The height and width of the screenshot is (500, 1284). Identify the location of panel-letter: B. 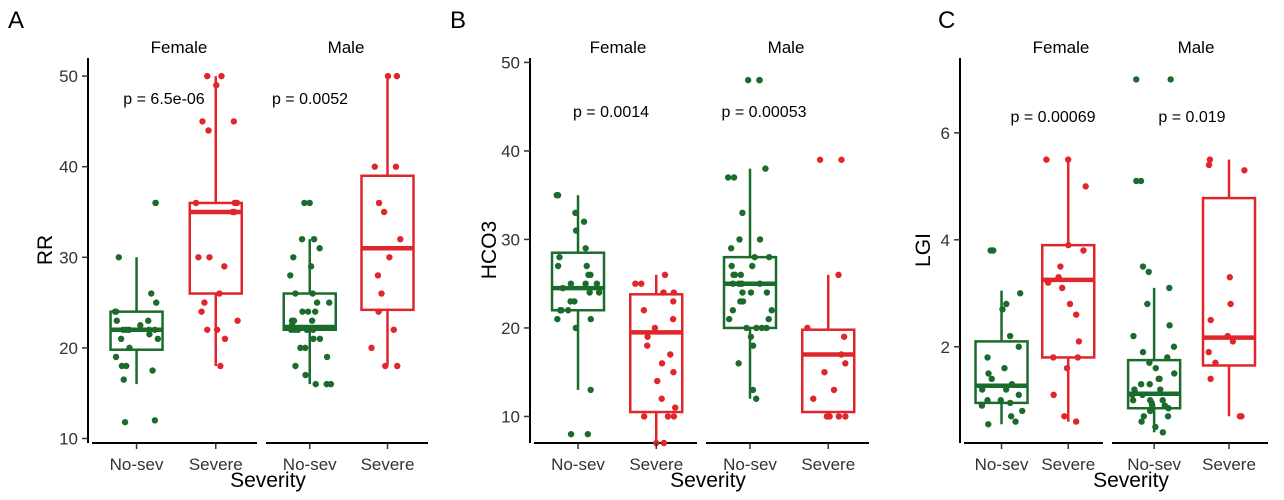
(458, 20).